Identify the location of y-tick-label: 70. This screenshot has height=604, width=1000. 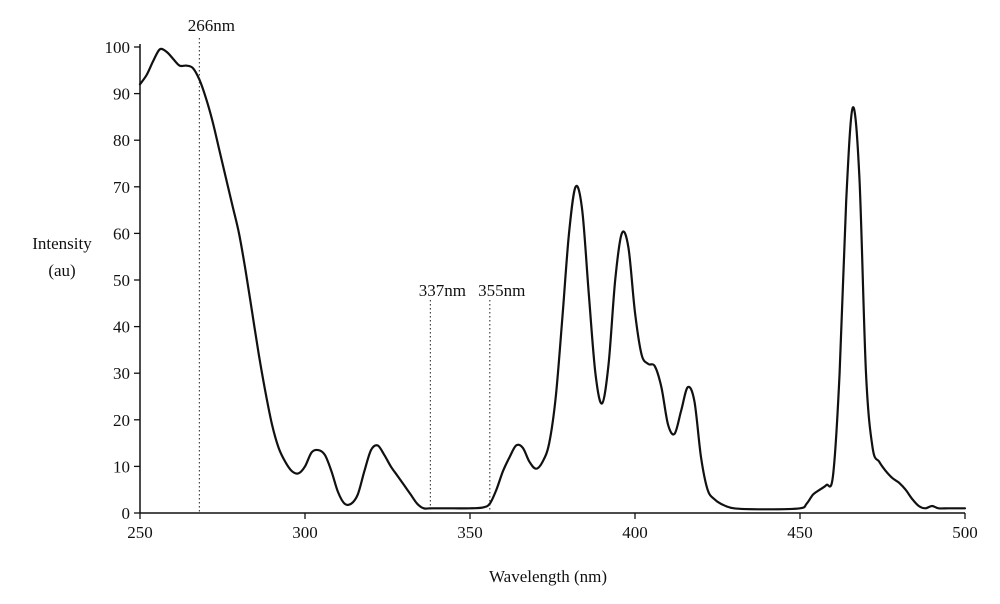
(121, 187).